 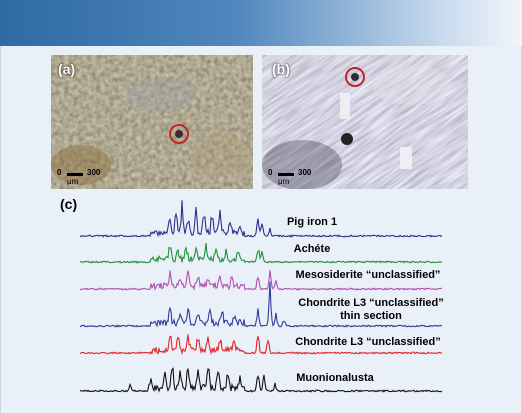 I want to click on spectrum-label-mesosiderite: Mesosiderite “unclassified”, so click(x=368, y=275).